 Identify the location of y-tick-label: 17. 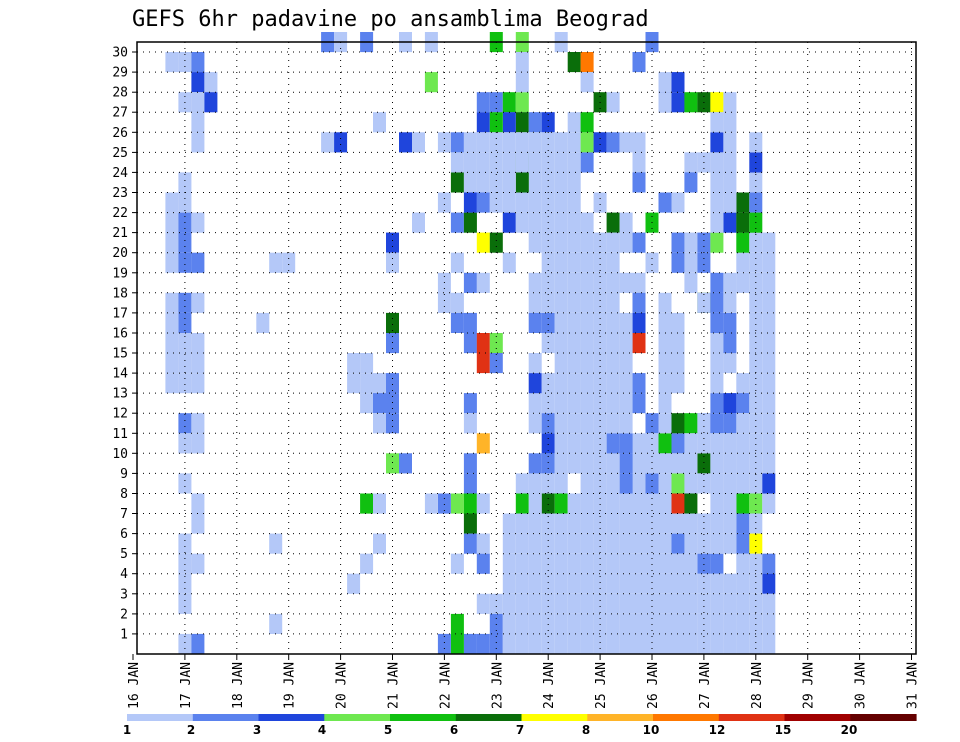
(120, 313).